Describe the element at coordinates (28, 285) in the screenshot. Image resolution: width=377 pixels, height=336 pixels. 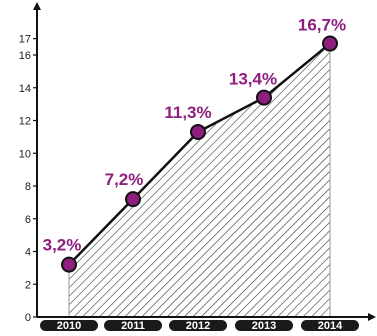
I see `y-tick-label: 2` at that location.